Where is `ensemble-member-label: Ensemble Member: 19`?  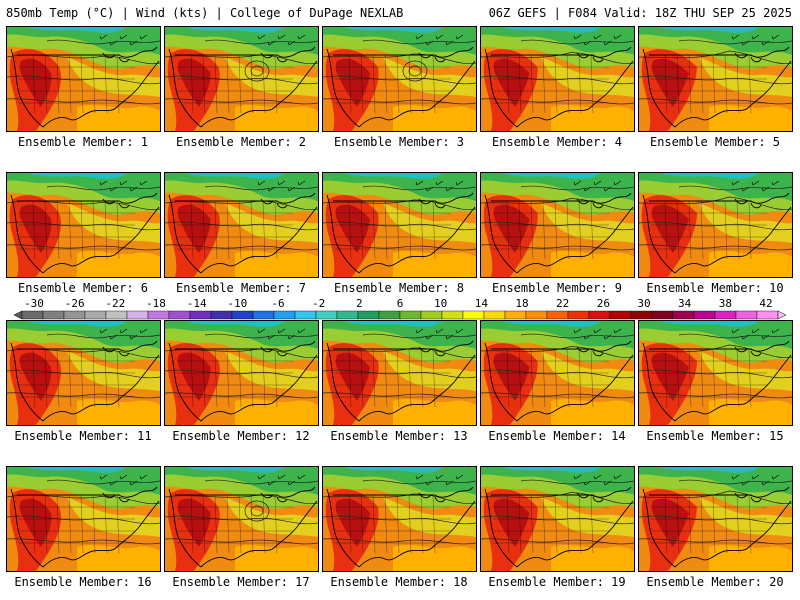 ensemble-member-label: Ensemble Member: 19 is located at coordinates (557, 582).